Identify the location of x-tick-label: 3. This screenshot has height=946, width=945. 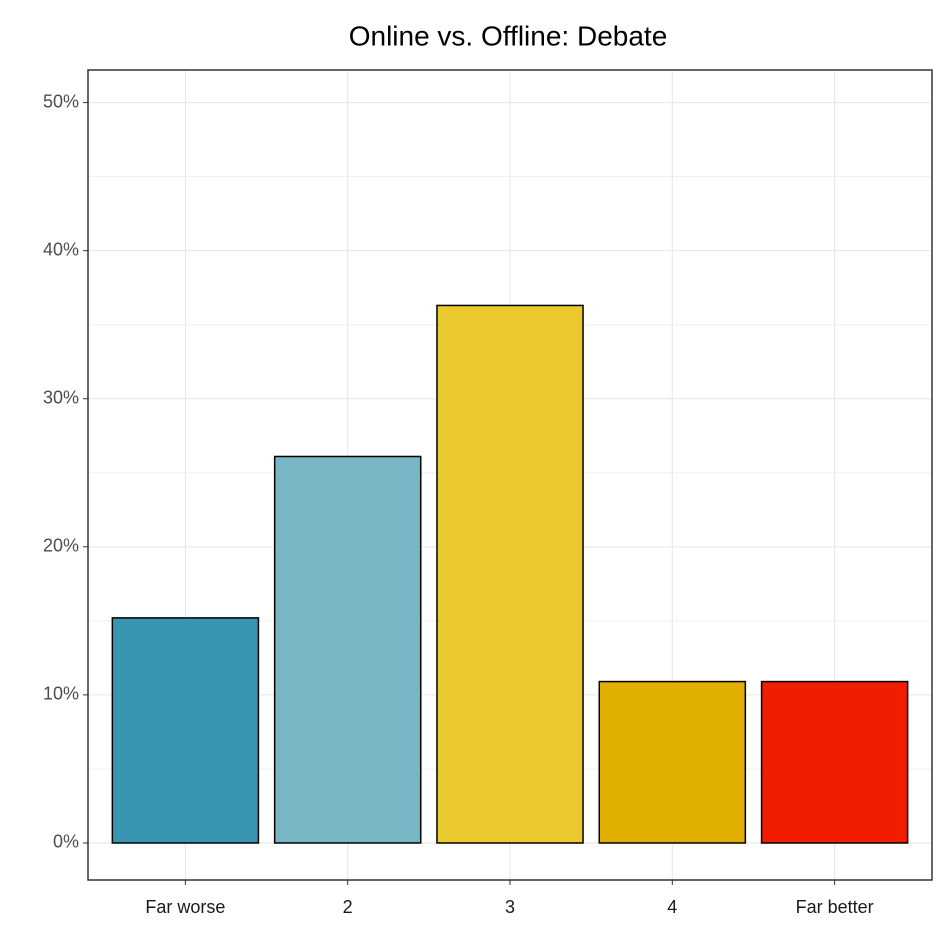
(510, 907).